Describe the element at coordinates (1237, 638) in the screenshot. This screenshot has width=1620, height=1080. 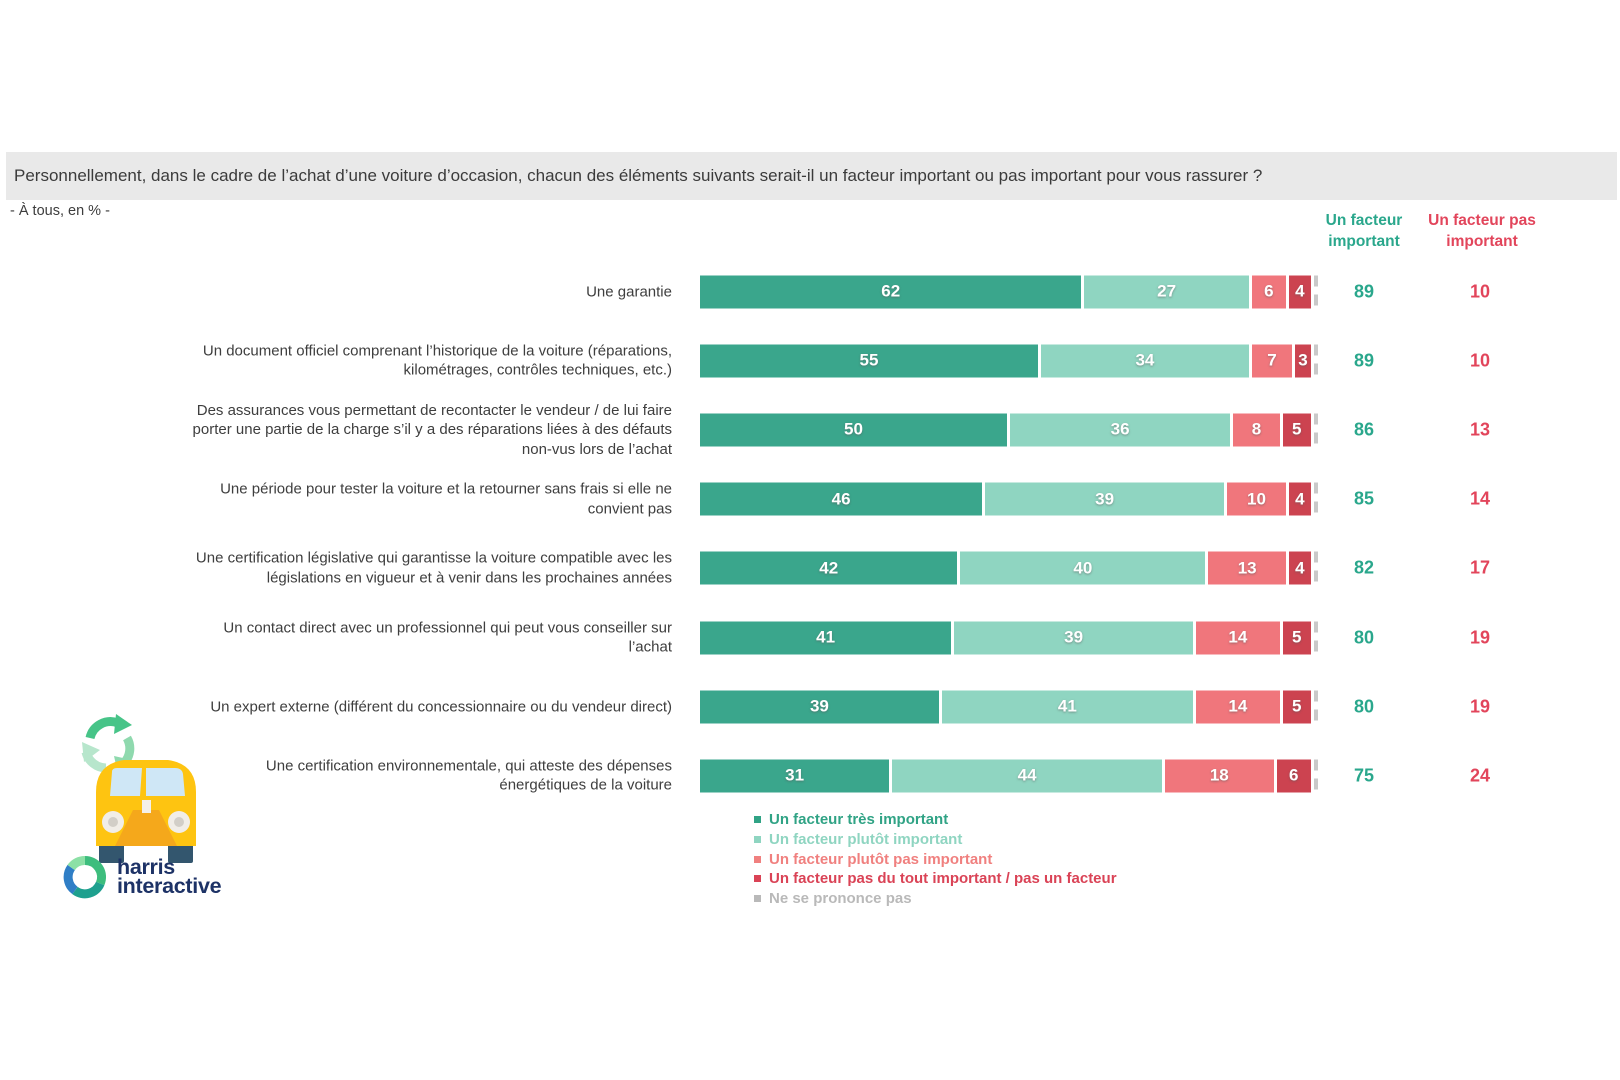
I see `bar-segment-plutot-pas-important: 14` at that location.